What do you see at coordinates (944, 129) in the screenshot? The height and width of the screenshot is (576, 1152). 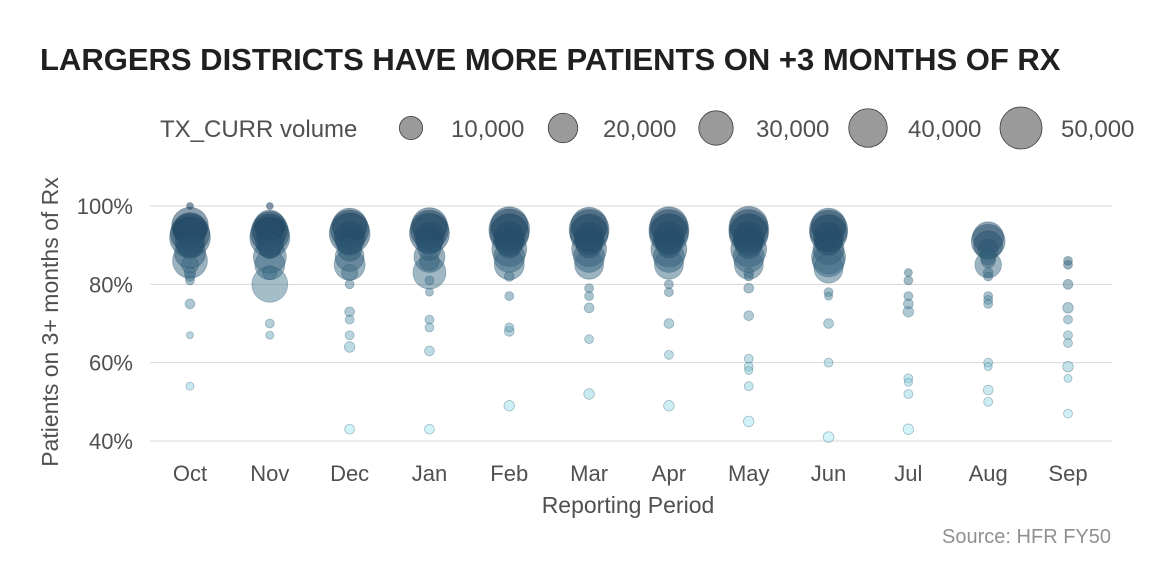 I see `legend-size-label: 40,000` at bounding box center [944, 129].